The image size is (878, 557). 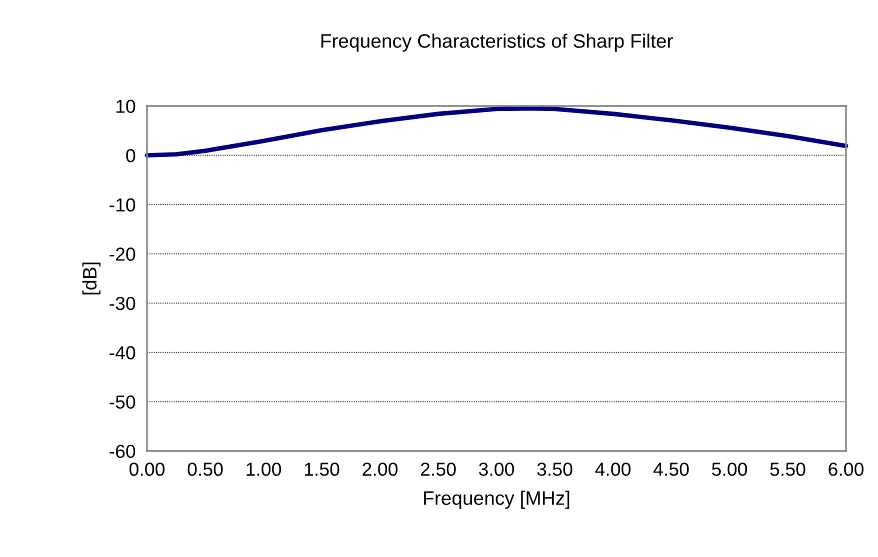 What do you see at coordinates (380, 469) in the screenshot?
I see `x-tick-label: 2.00` at bounding box center [380, 469].